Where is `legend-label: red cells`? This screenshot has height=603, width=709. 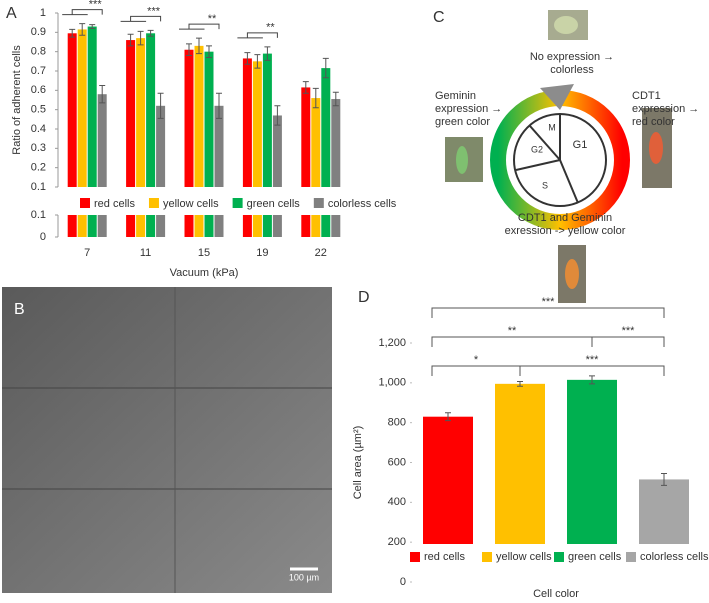 legend-label: red cells is located at coordinates (444, 557).